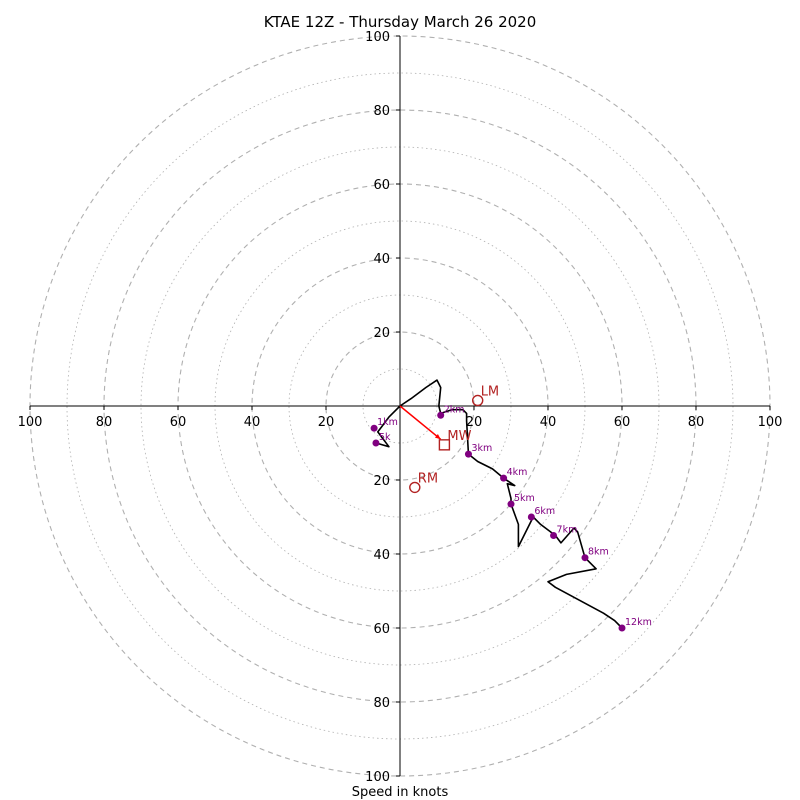  What do you see at coordinates (468, 454) in the screenshot?
I see `altitude-point-3km` at bounding box center [468, 454].